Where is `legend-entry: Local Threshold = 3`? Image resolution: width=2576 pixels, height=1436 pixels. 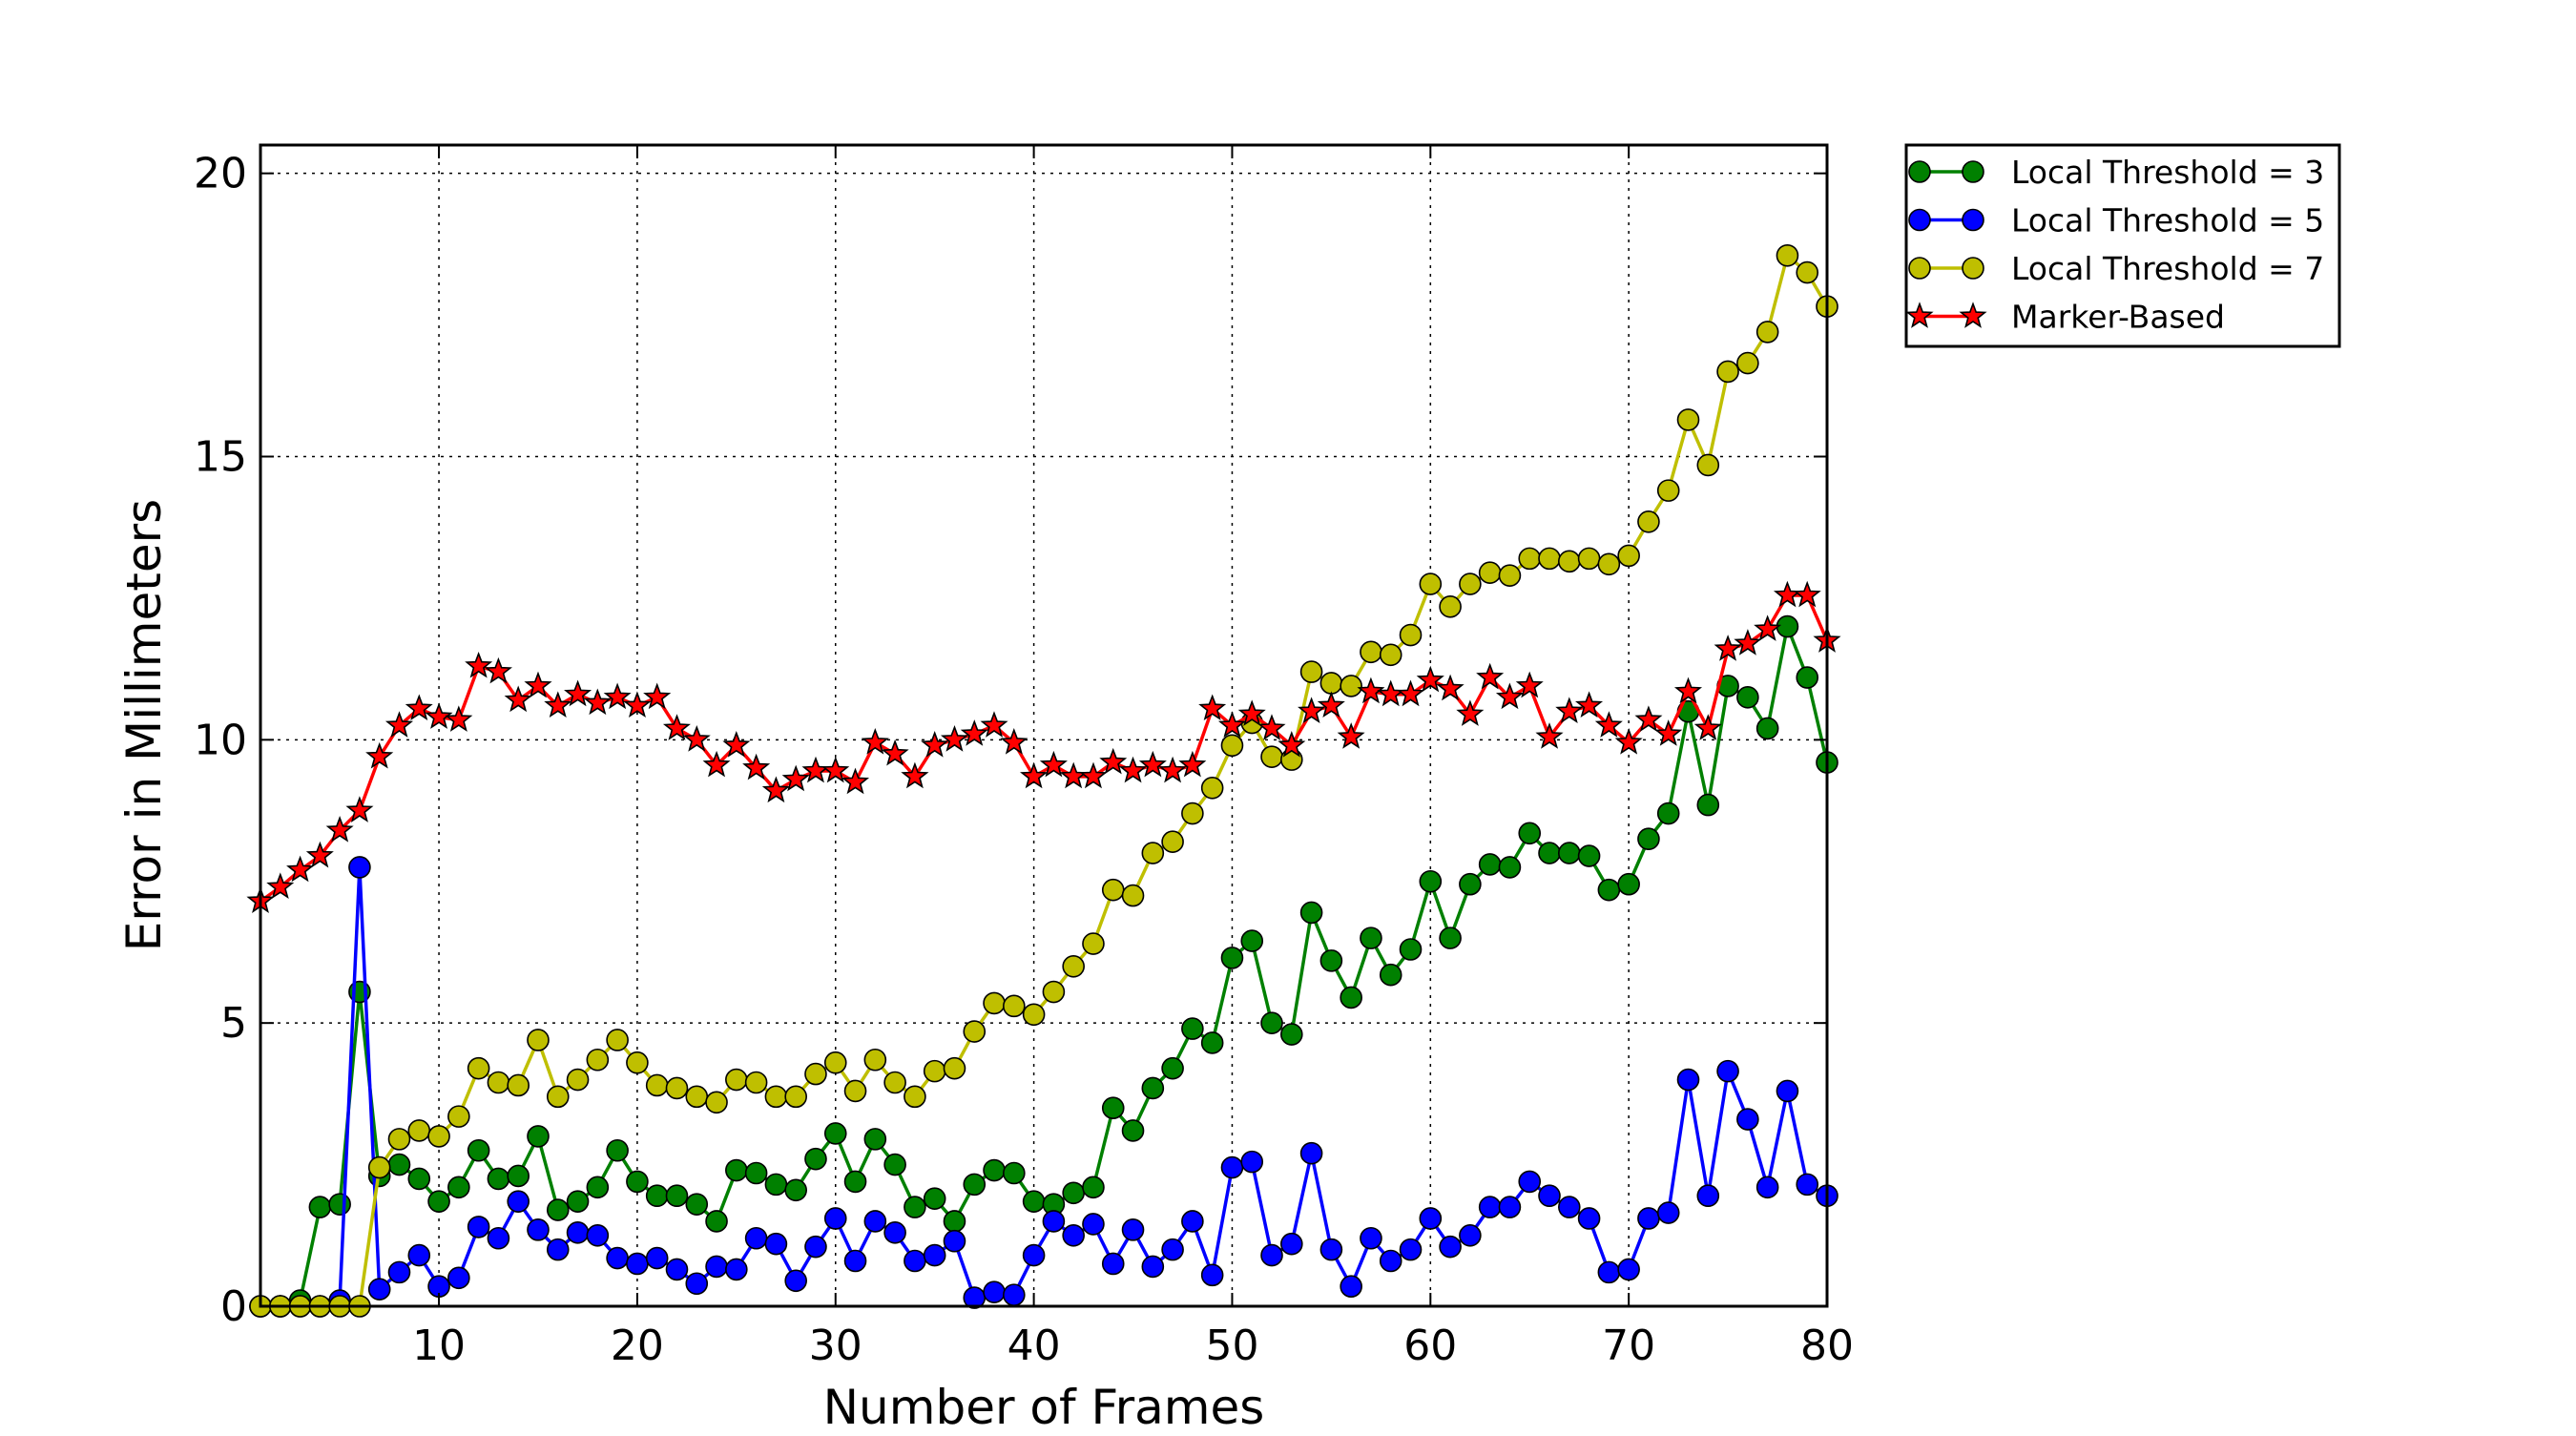 legend-entry: Local Threshold = 3 is located at coordinates (2116, 172).